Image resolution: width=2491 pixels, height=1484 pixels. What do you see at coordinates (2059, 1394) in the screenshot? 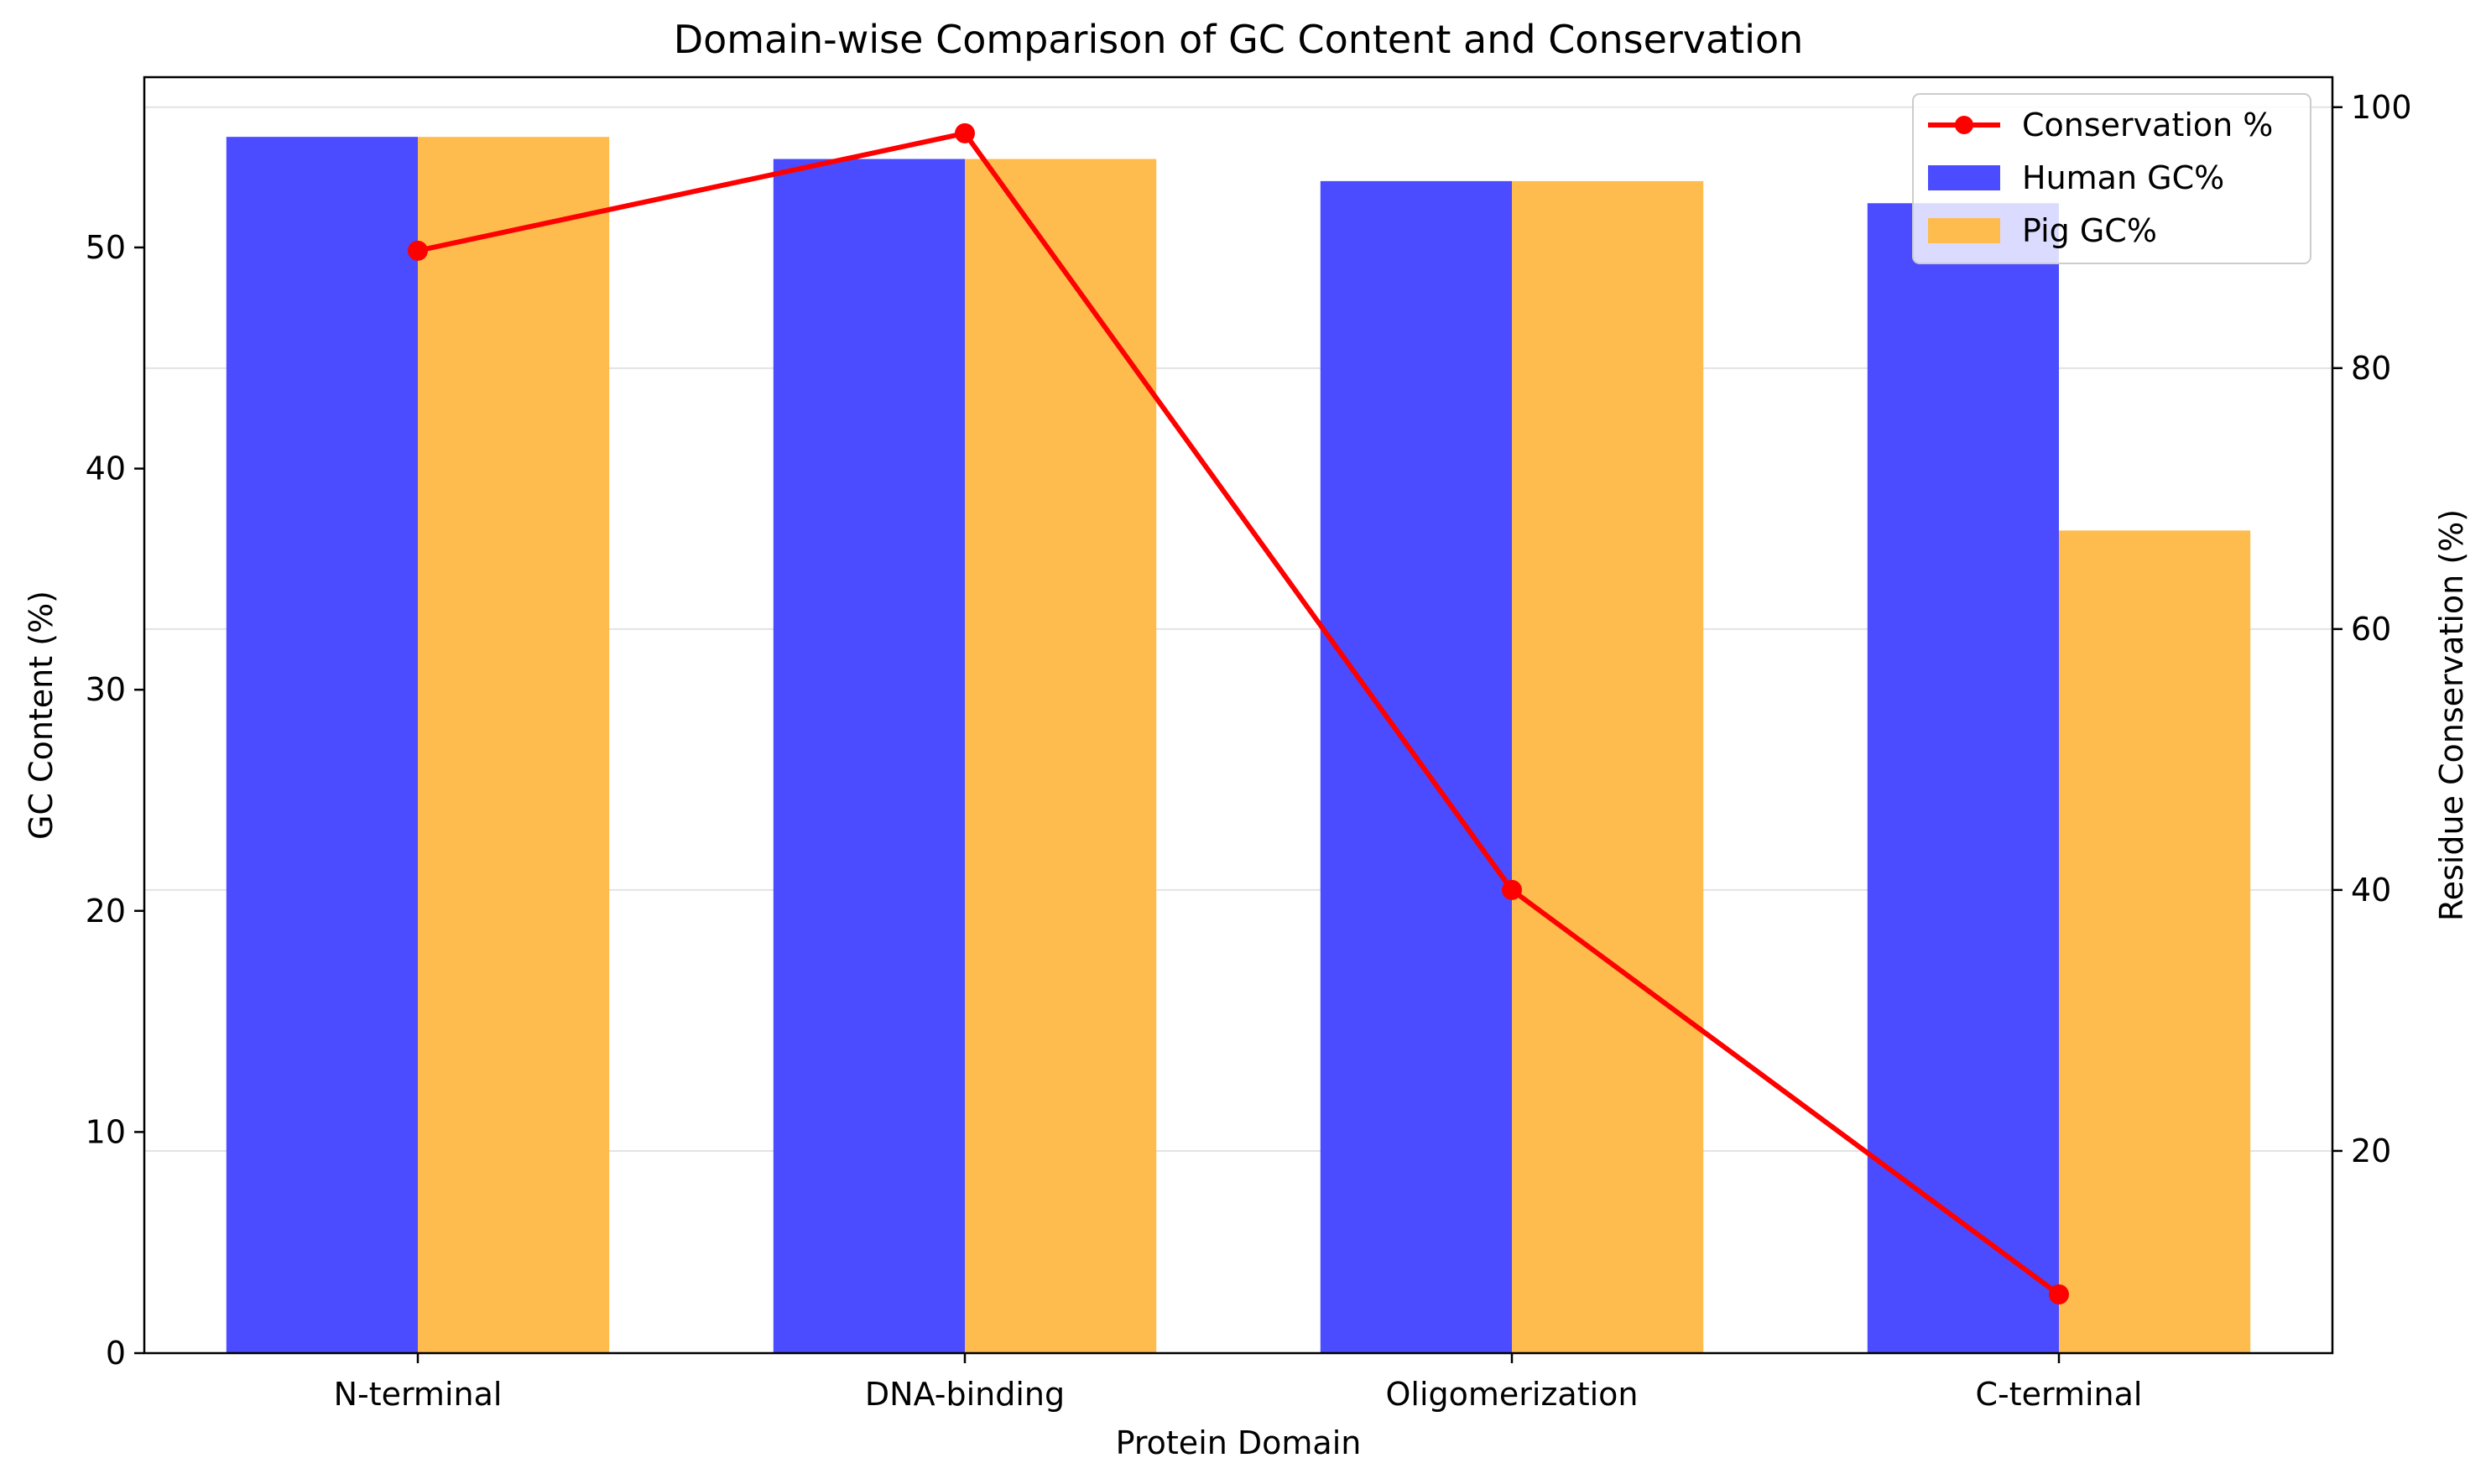
I see `x-tick-label: C-terminal` at bounding box center [2059, 1394].